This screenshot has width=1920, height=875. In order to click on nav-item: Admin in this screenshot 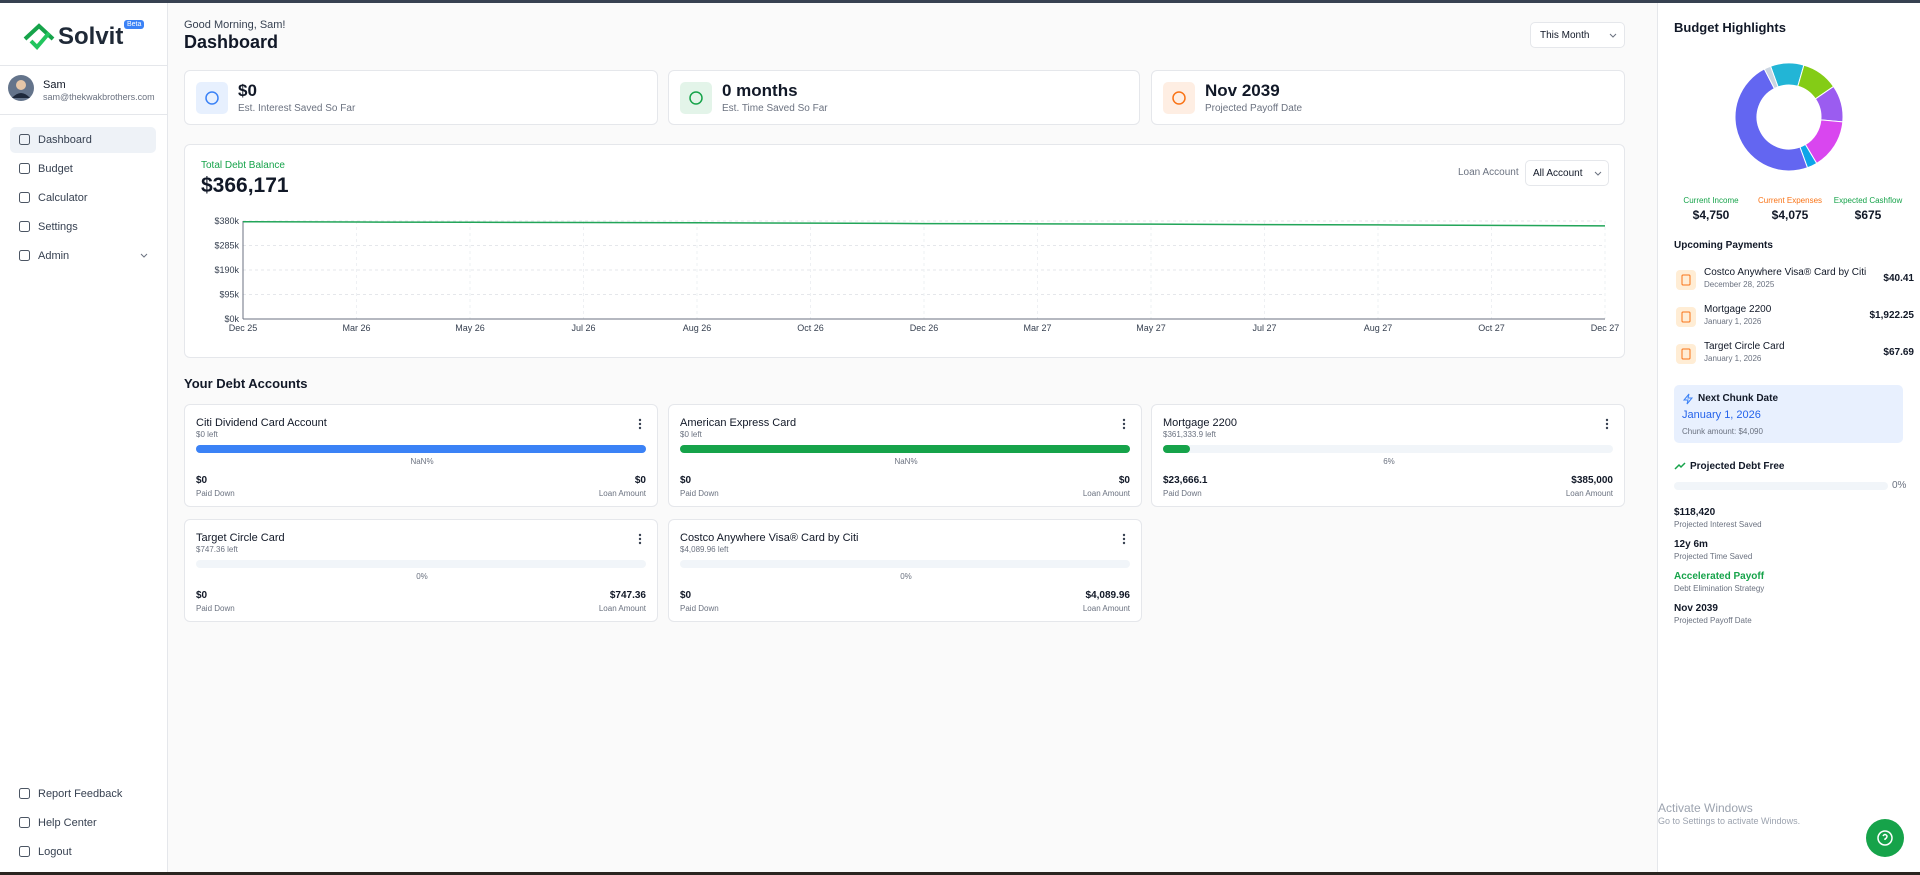, I will do `click(83, 256)`.